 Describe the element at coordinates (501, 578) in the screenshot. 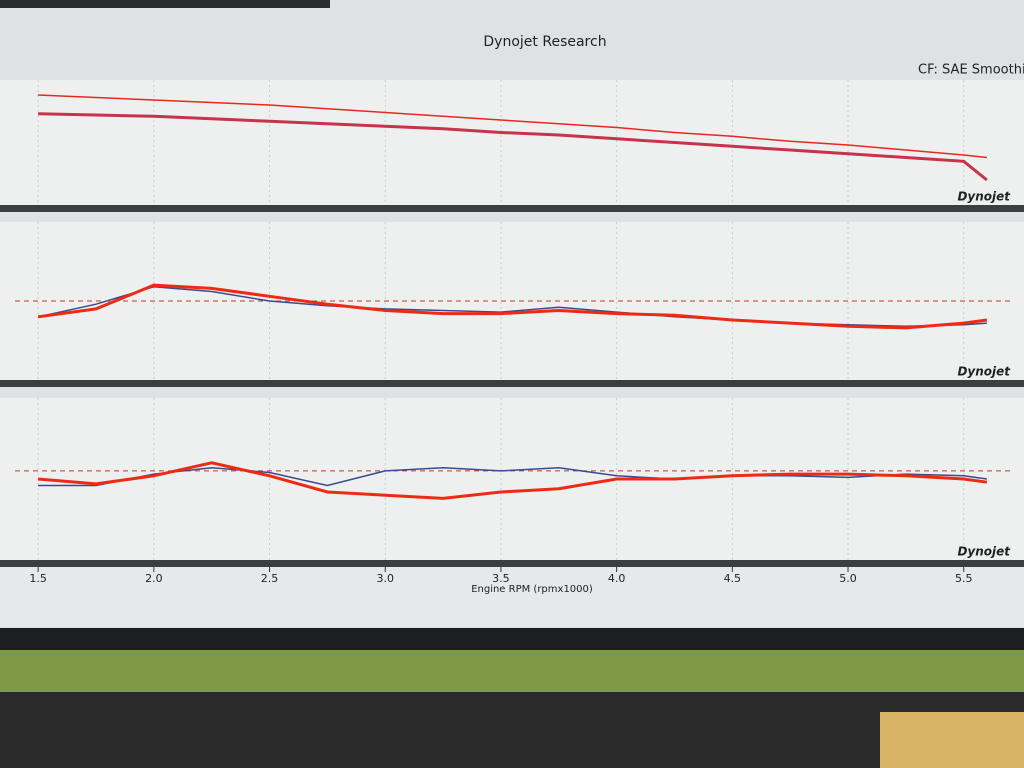

I see `x-tick-label: 3.5` at that location.